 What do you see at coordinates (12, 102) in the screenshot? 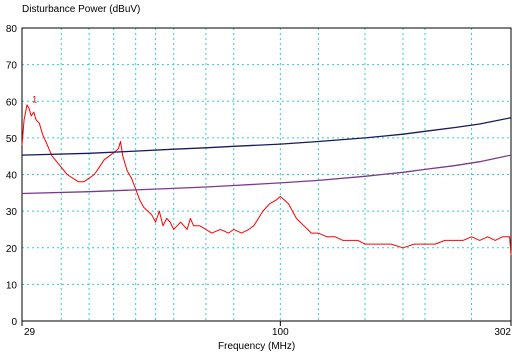
I see `y-tick-label: 60` at bounding box center [12, 102].